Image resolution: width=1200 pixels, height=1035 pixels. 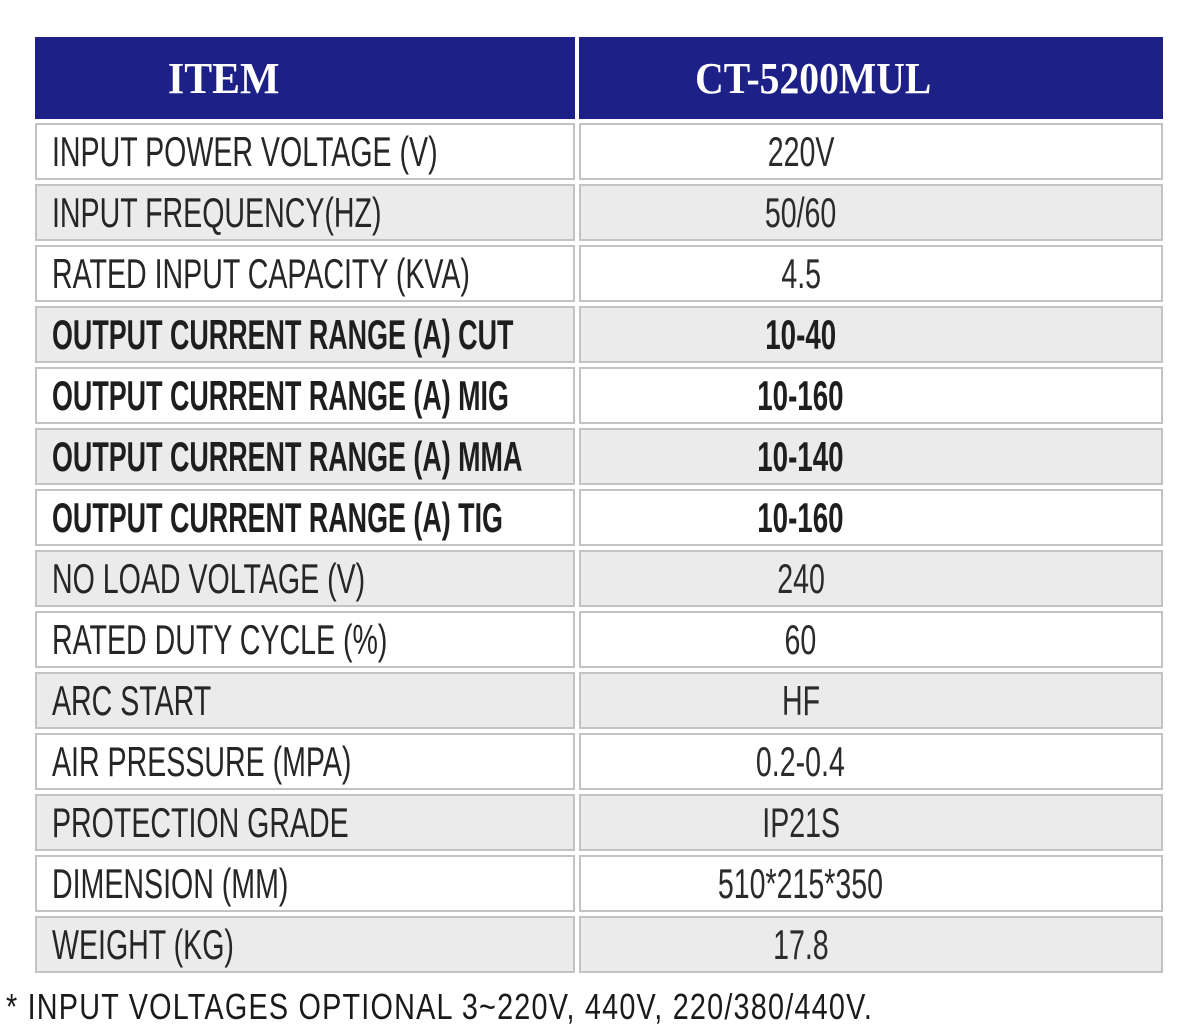 I want to click on spec-label: PROTECTION GRADE, so click(x=200, y=822).